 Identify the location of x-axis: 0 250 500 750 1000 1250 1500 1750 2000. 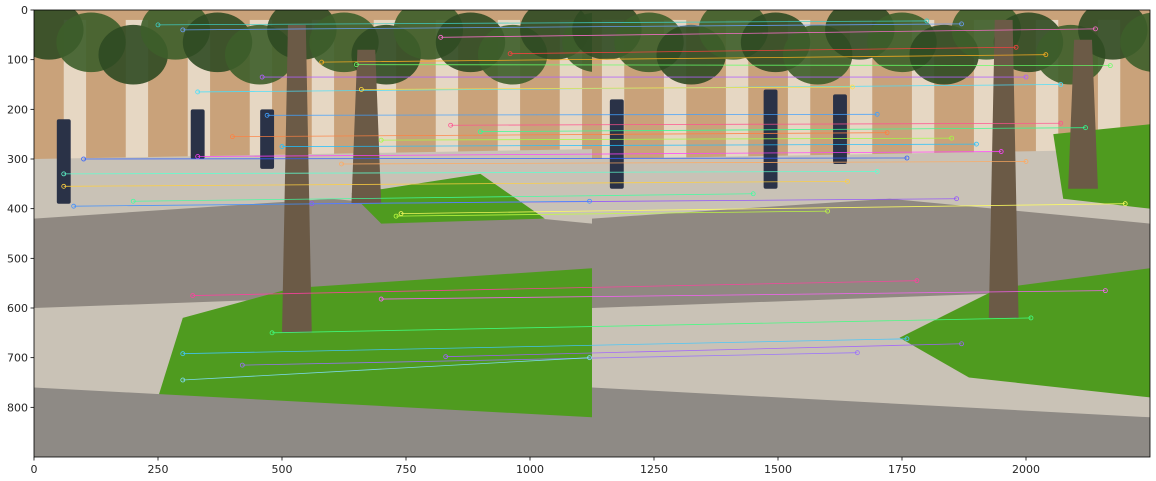
(535, 466).